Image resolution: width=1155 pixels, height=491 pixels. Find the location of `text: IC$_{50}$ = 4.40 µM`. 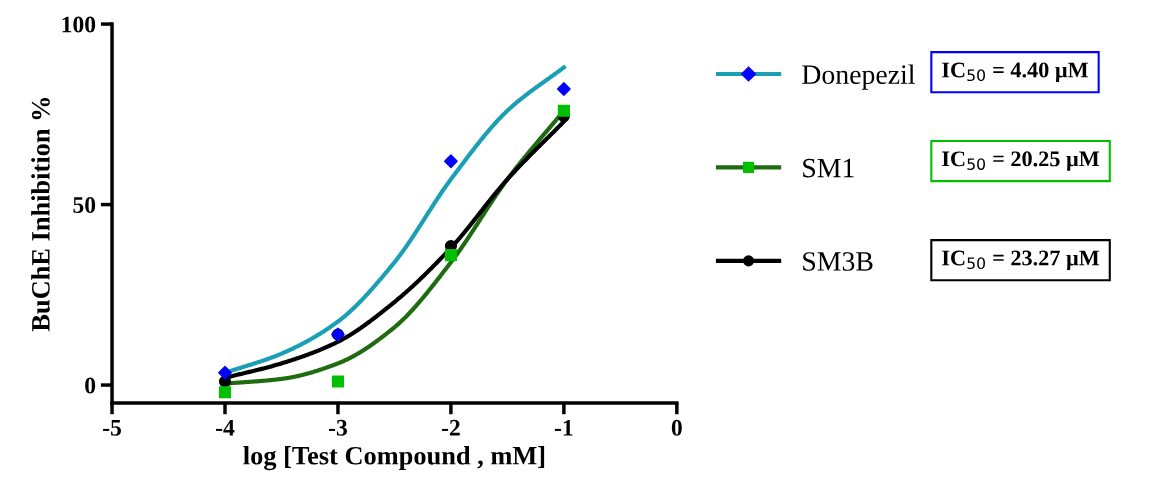

text: IC$_{50}$ = 4.40 µM is located at coordinates (1015, 72).